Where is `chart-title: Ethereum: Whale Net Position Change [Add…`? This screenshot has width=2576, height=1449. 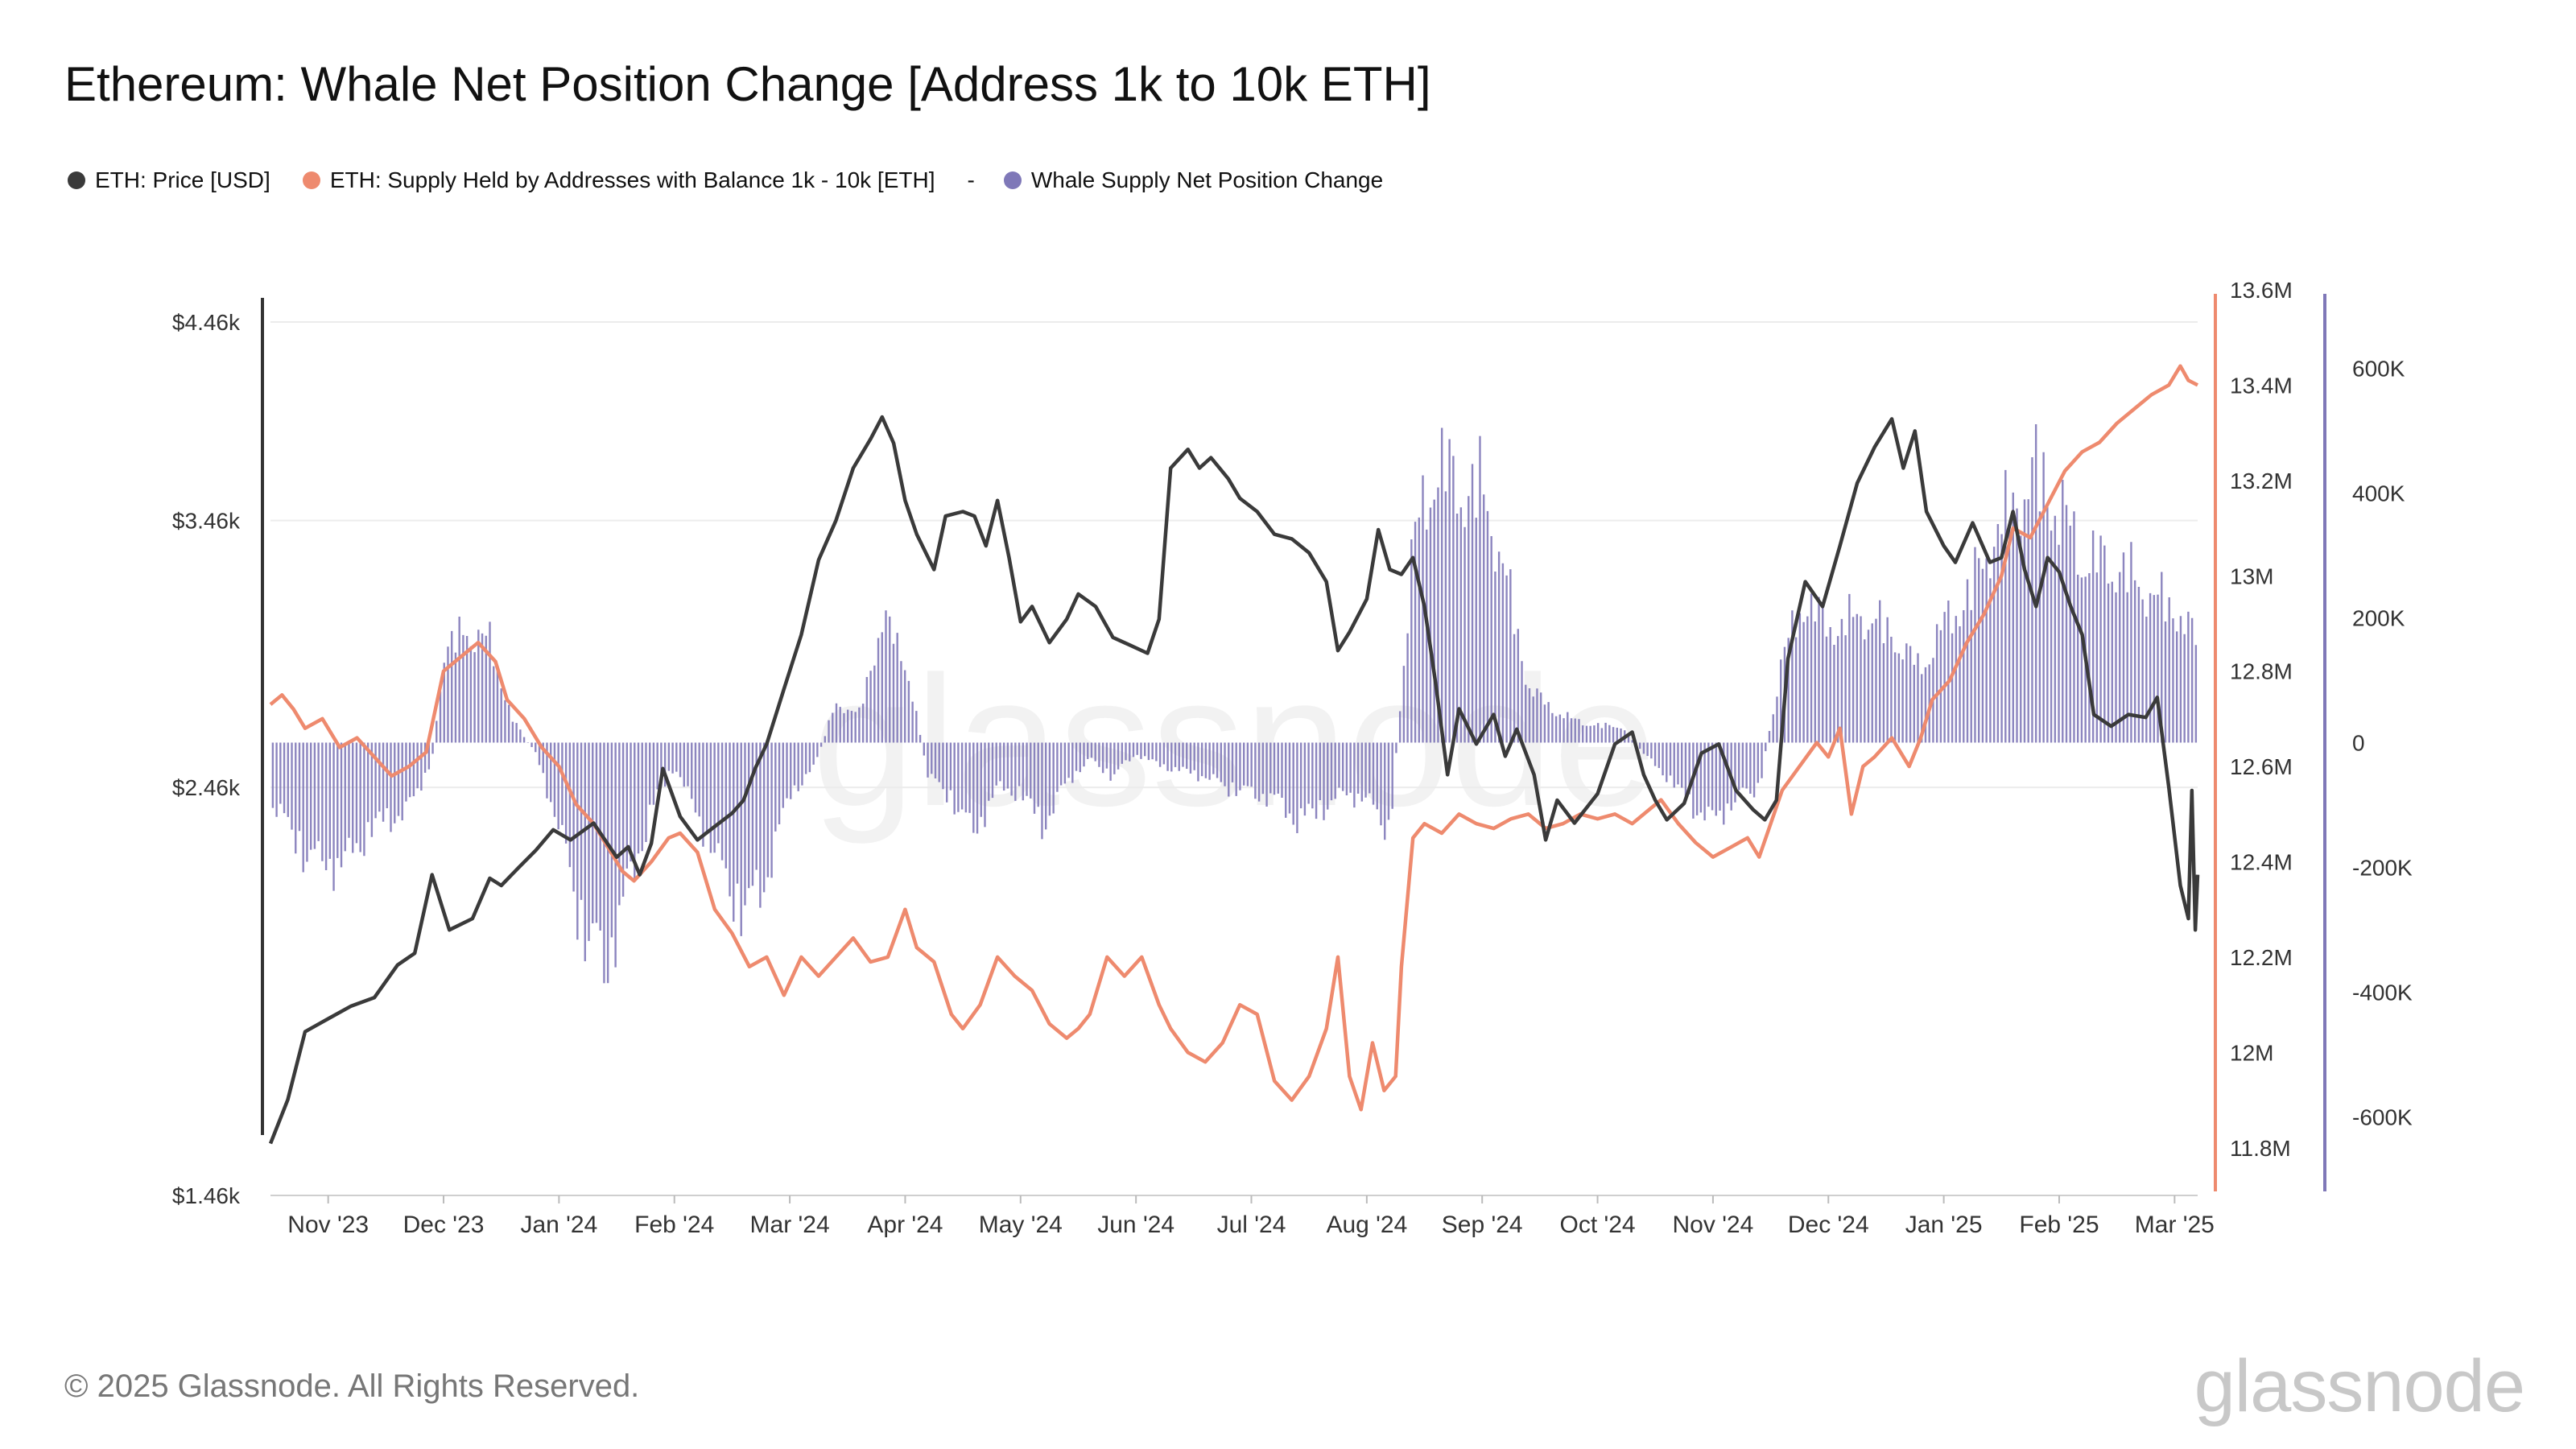
chart-title: Ethereum: Whale Net Position Change [Add… is located at coordinates (747, 84).